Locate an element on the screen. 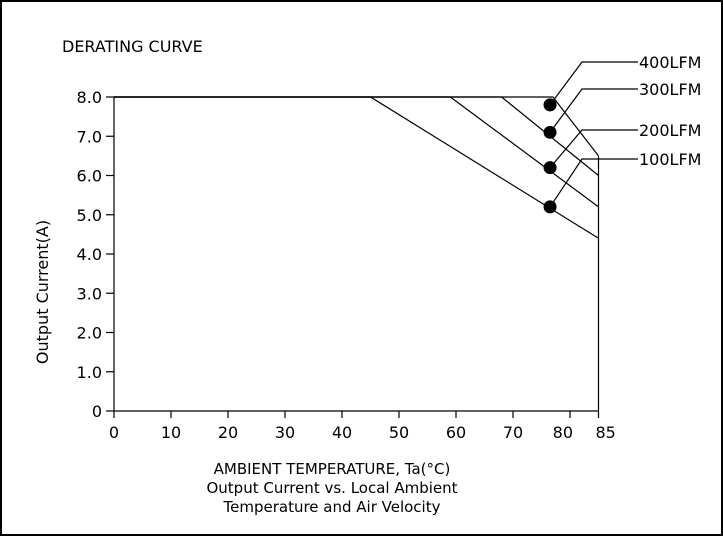 The width and height of the screenshot is (723, 536). x-tick-label: 10 is located at coordinates (171, 432).